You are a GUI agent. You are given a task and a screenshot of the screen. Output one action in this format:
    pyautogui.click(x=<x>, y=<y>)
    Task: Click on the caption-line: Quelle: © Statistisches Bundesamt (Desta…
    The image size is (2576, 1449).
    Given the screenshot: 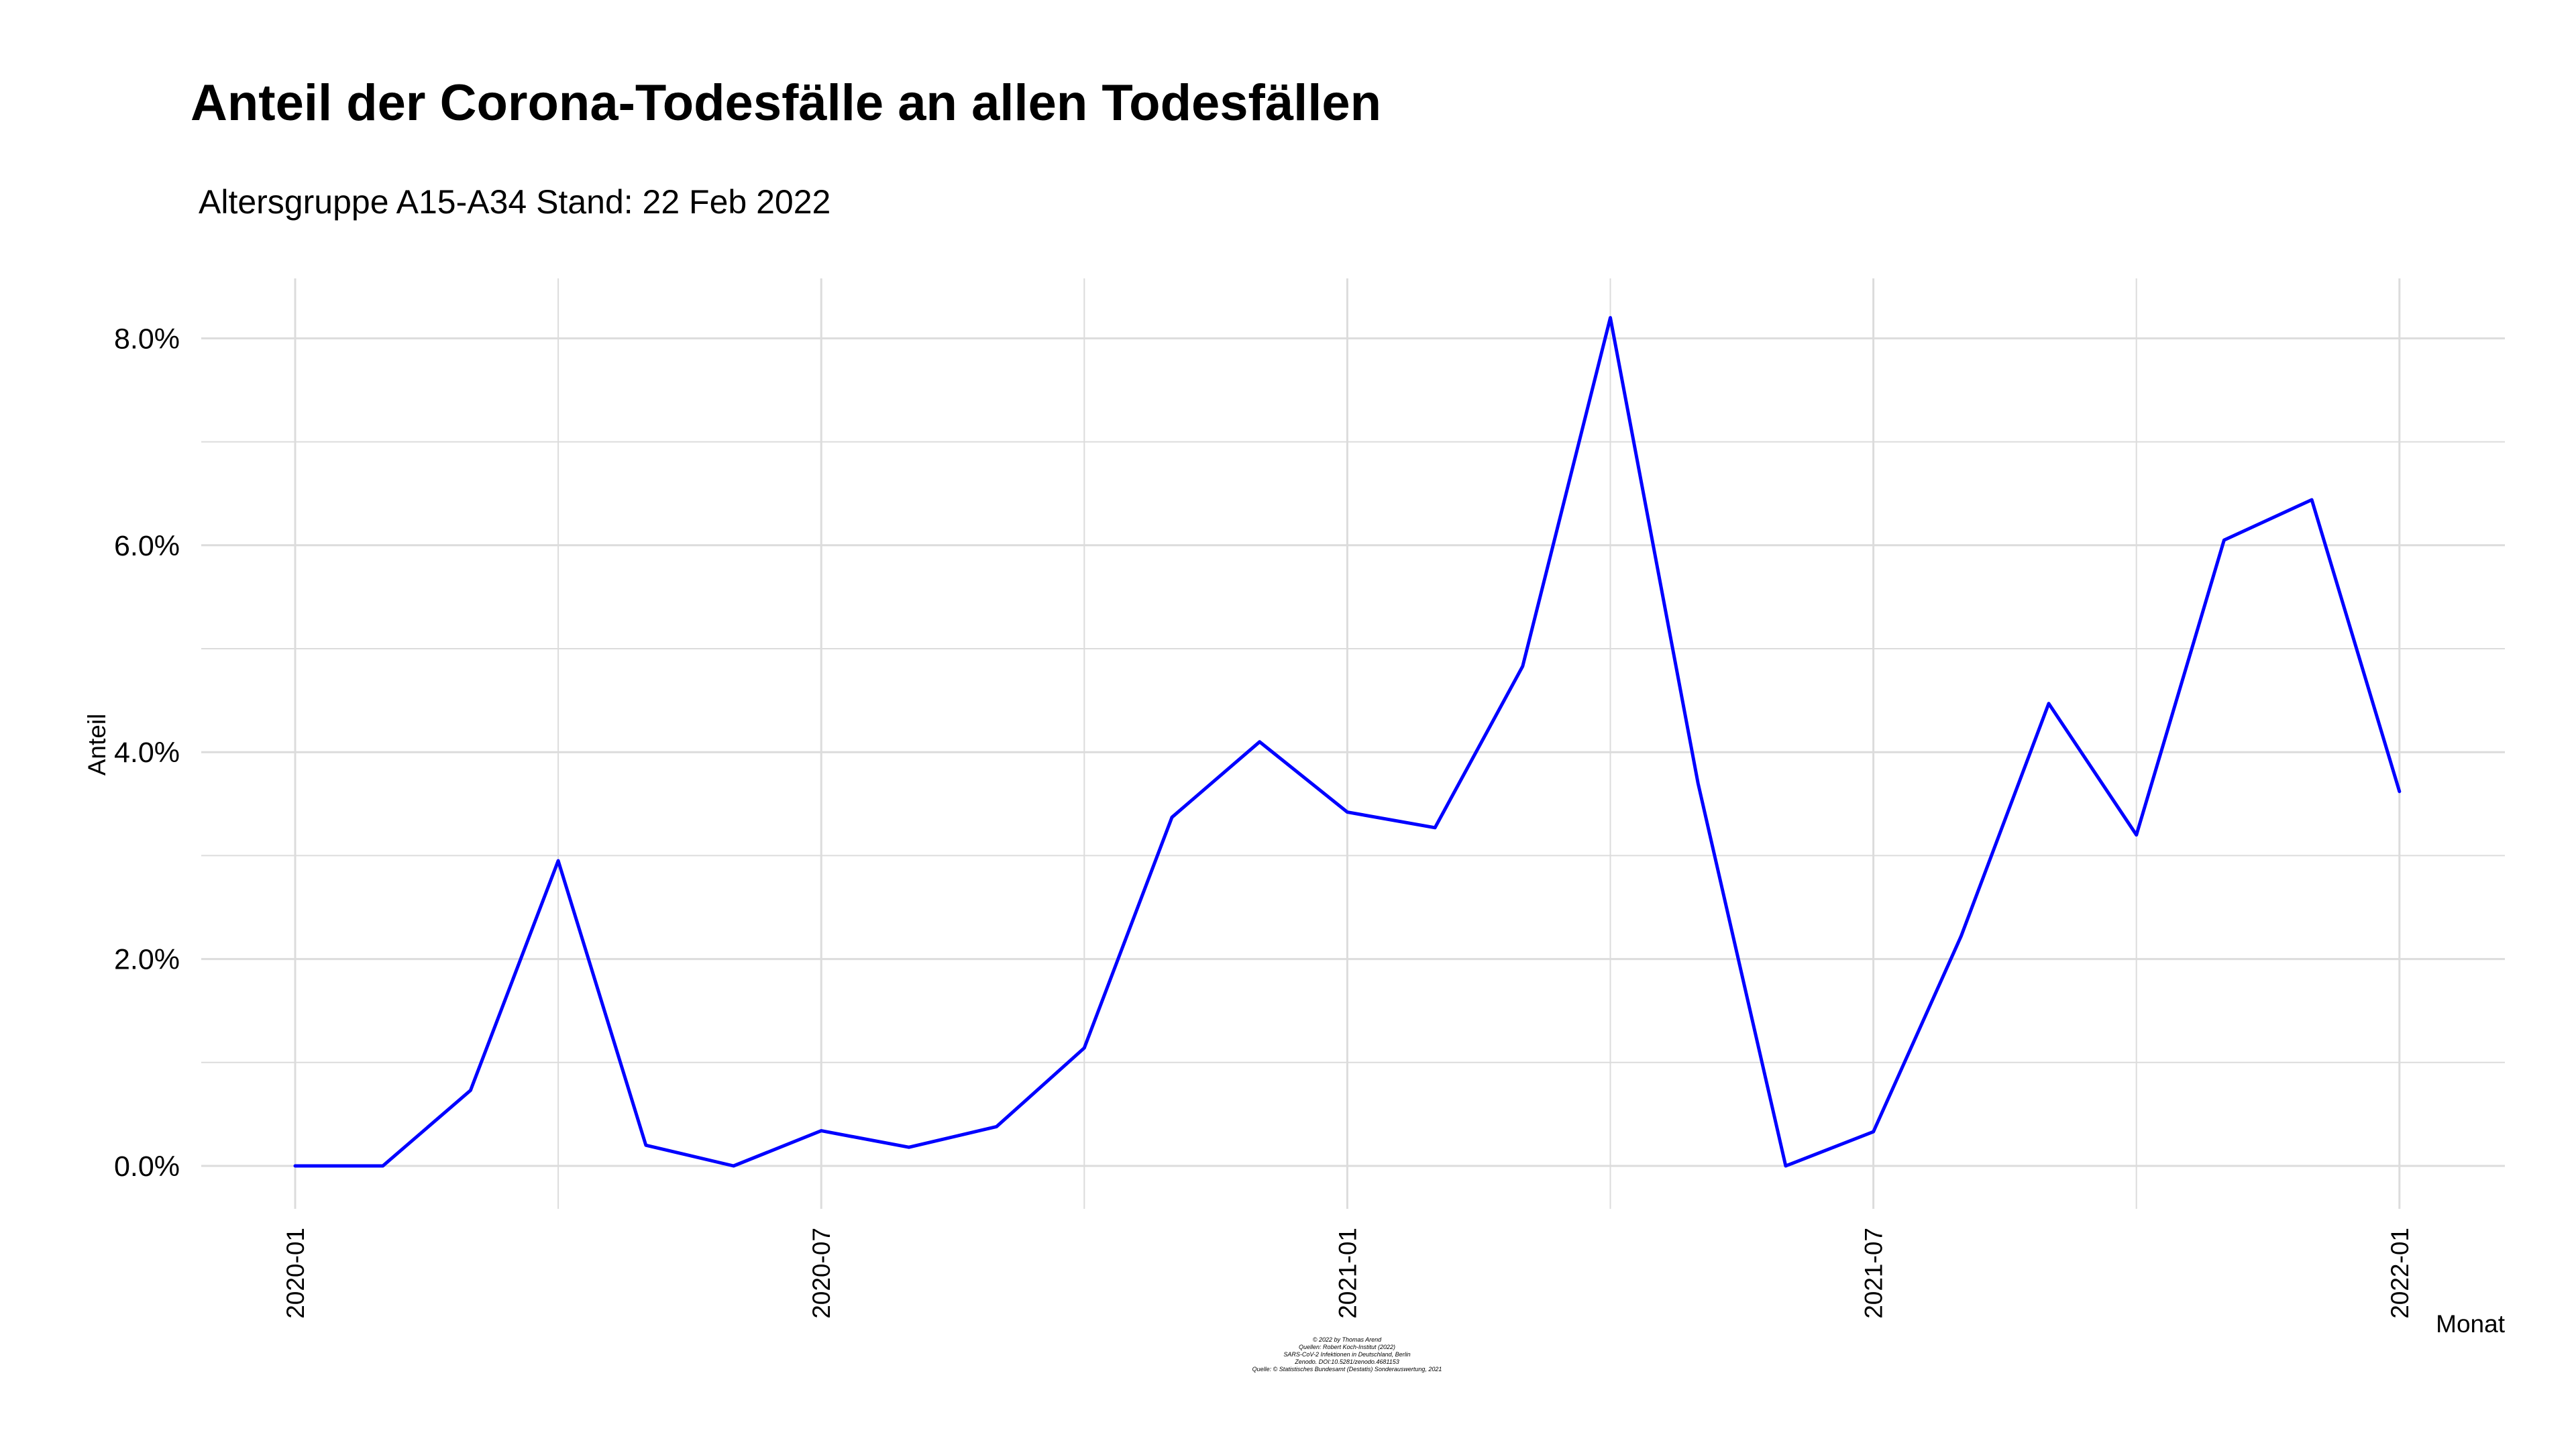 What is the action you would take?
    pyautogui.click(x=1347, y=1369)
    